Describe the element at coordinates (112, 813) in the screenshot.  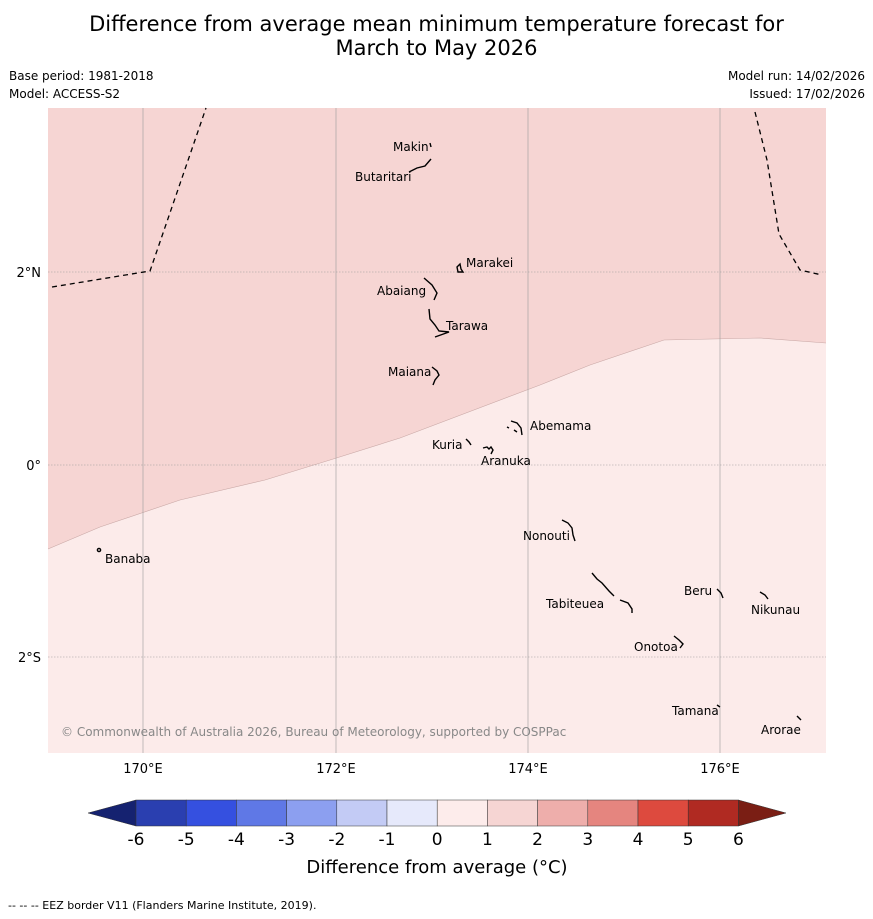
I see `colorbar-underflow-arrow` at that location.